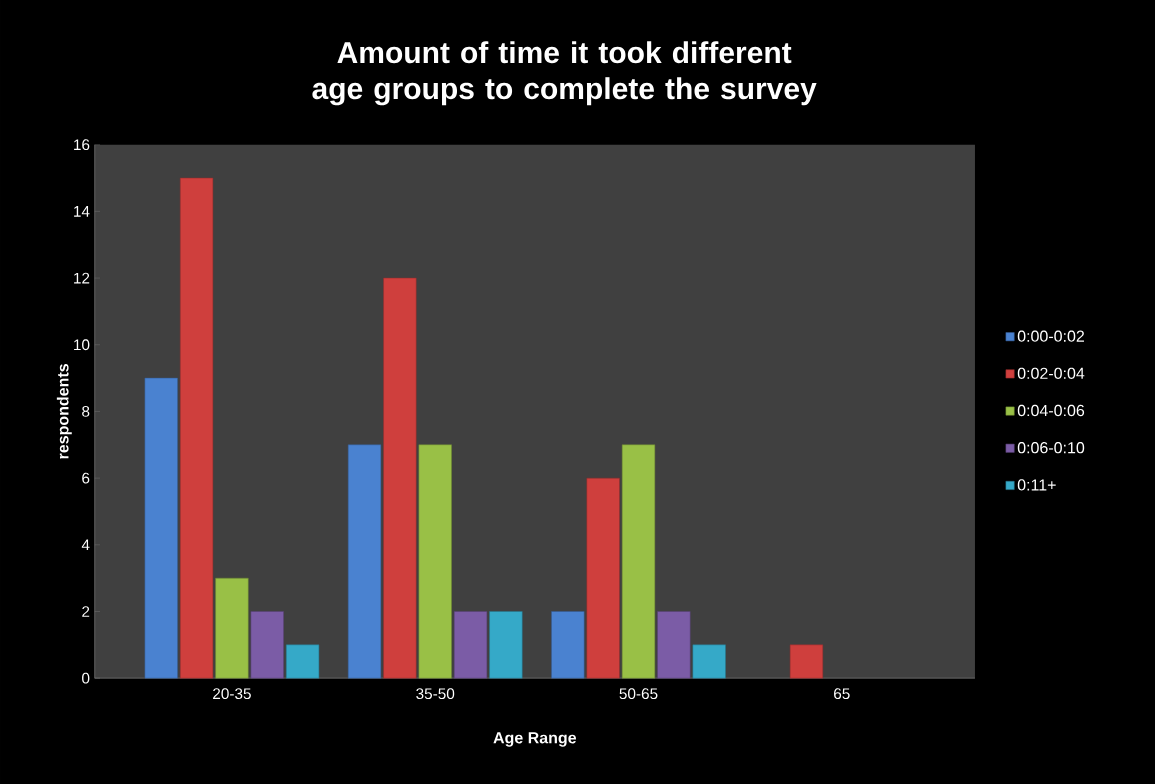 The height and width of the screenshot is (784, 1155). I want to click on y-tick-label: 2, so click(86, 611).